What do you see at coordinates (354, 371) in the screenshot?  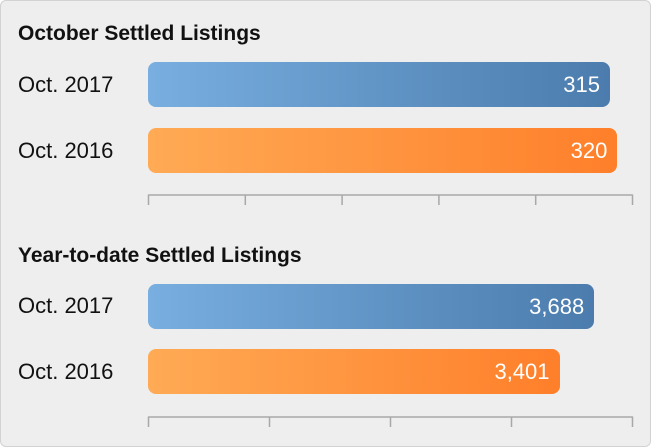 I see `bar-oct-2016: 3,401` at bounding box center [354, 371].